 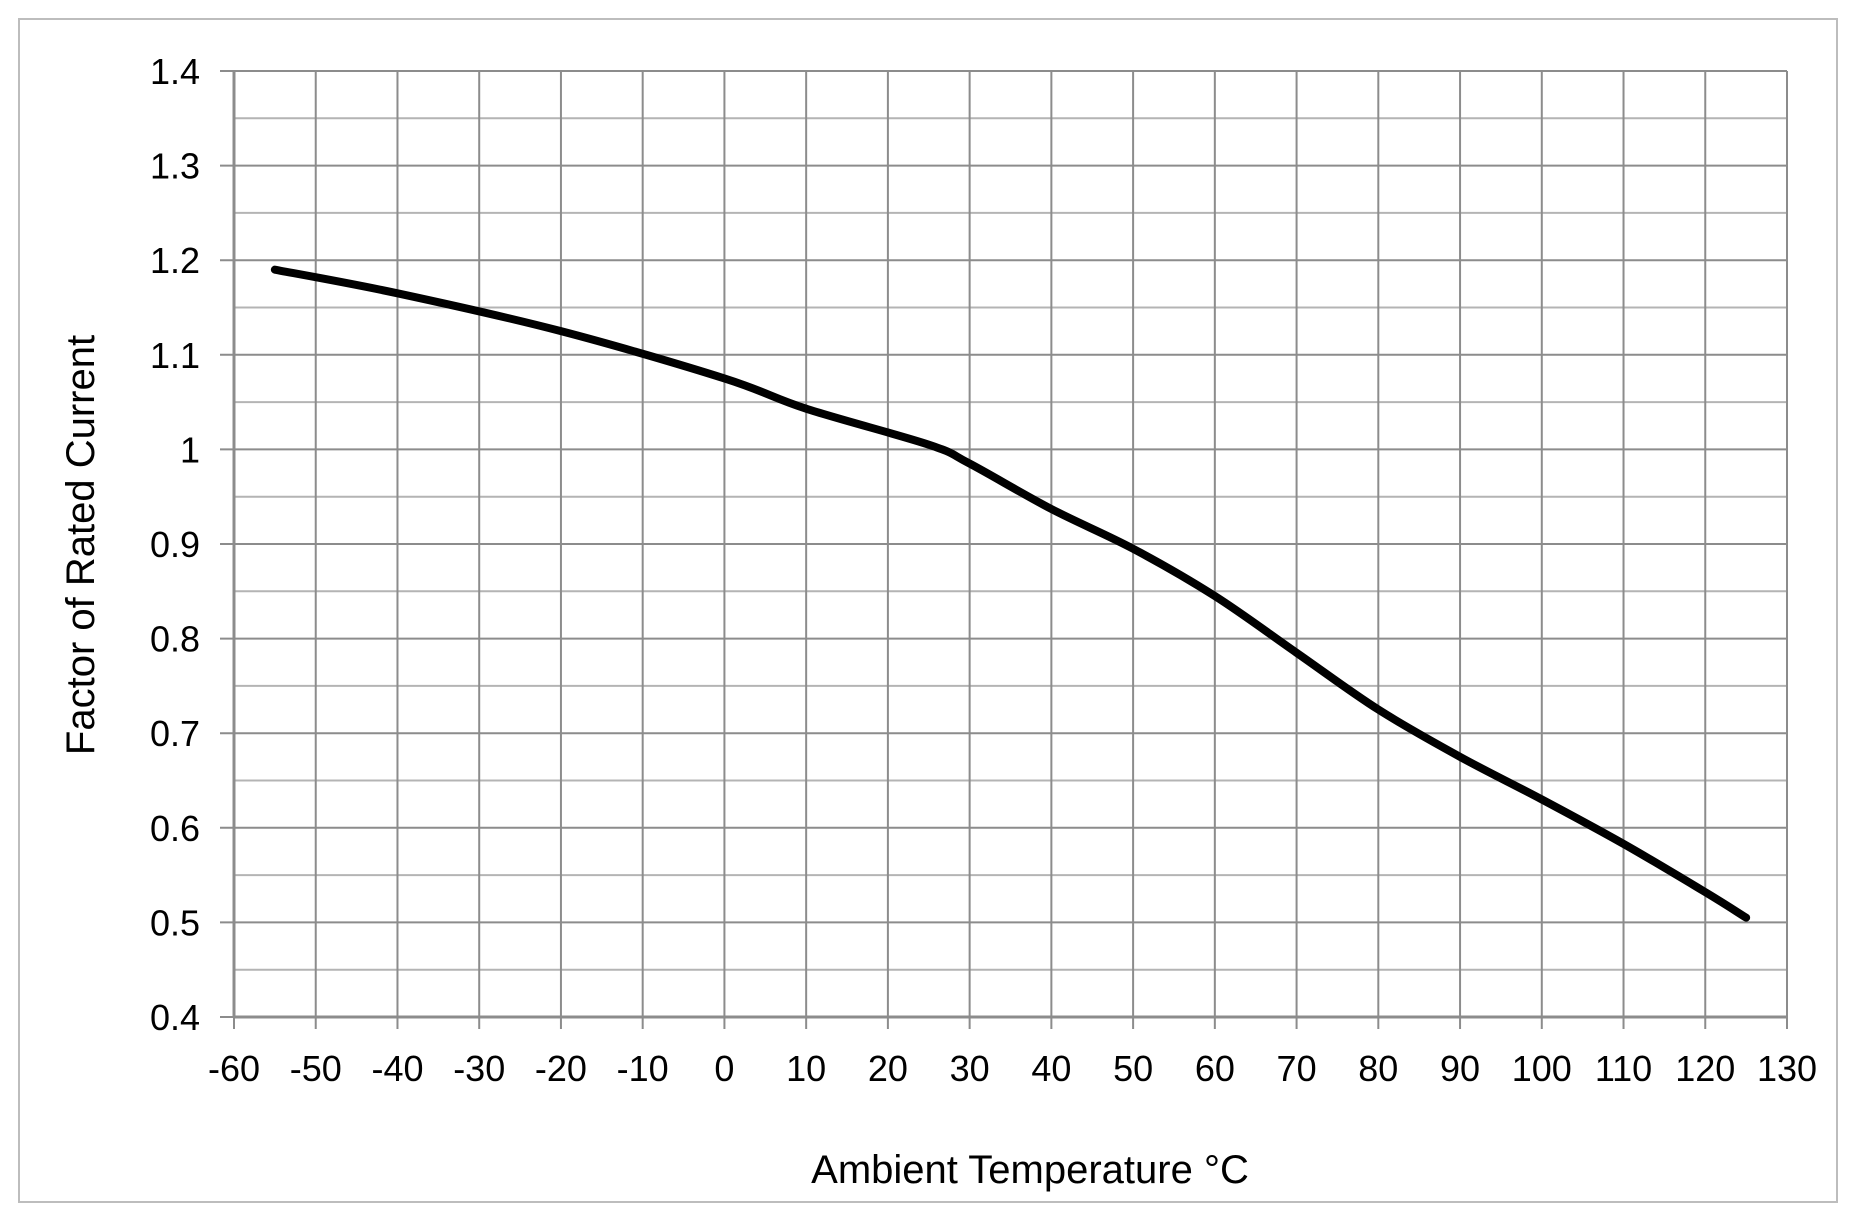 I want to click on x-tick-label: 120, so click(x=1705, y=1068).